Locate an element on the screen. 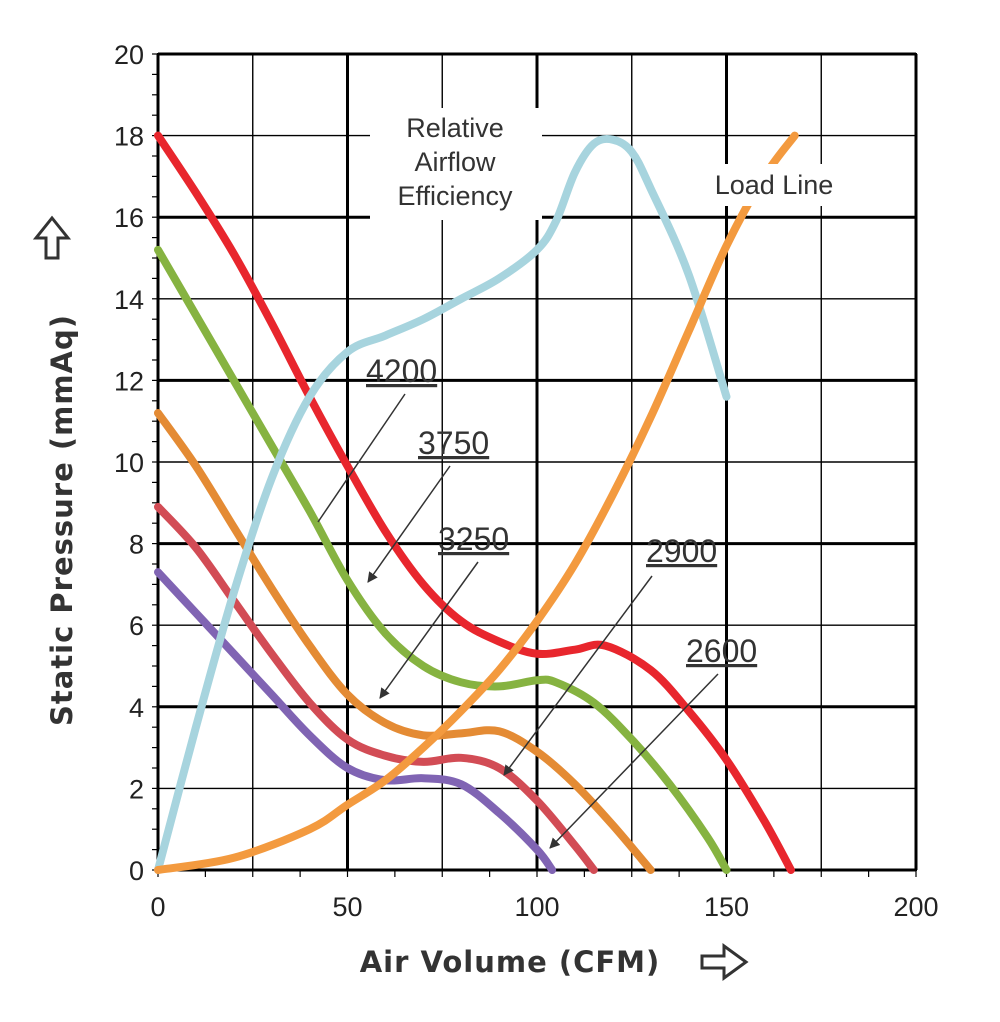  y-tick-label: 12 is located at coordinates (129, 381).